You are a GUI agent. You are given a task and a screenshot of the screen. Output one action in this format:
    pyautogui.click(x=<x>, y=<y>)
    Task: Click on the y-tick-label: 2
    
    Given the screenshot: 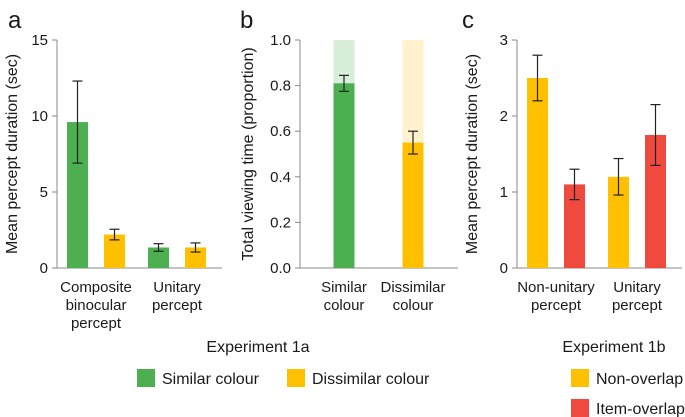 What is the action you would take?
    pyautogui.click(x=504, y=116)
    